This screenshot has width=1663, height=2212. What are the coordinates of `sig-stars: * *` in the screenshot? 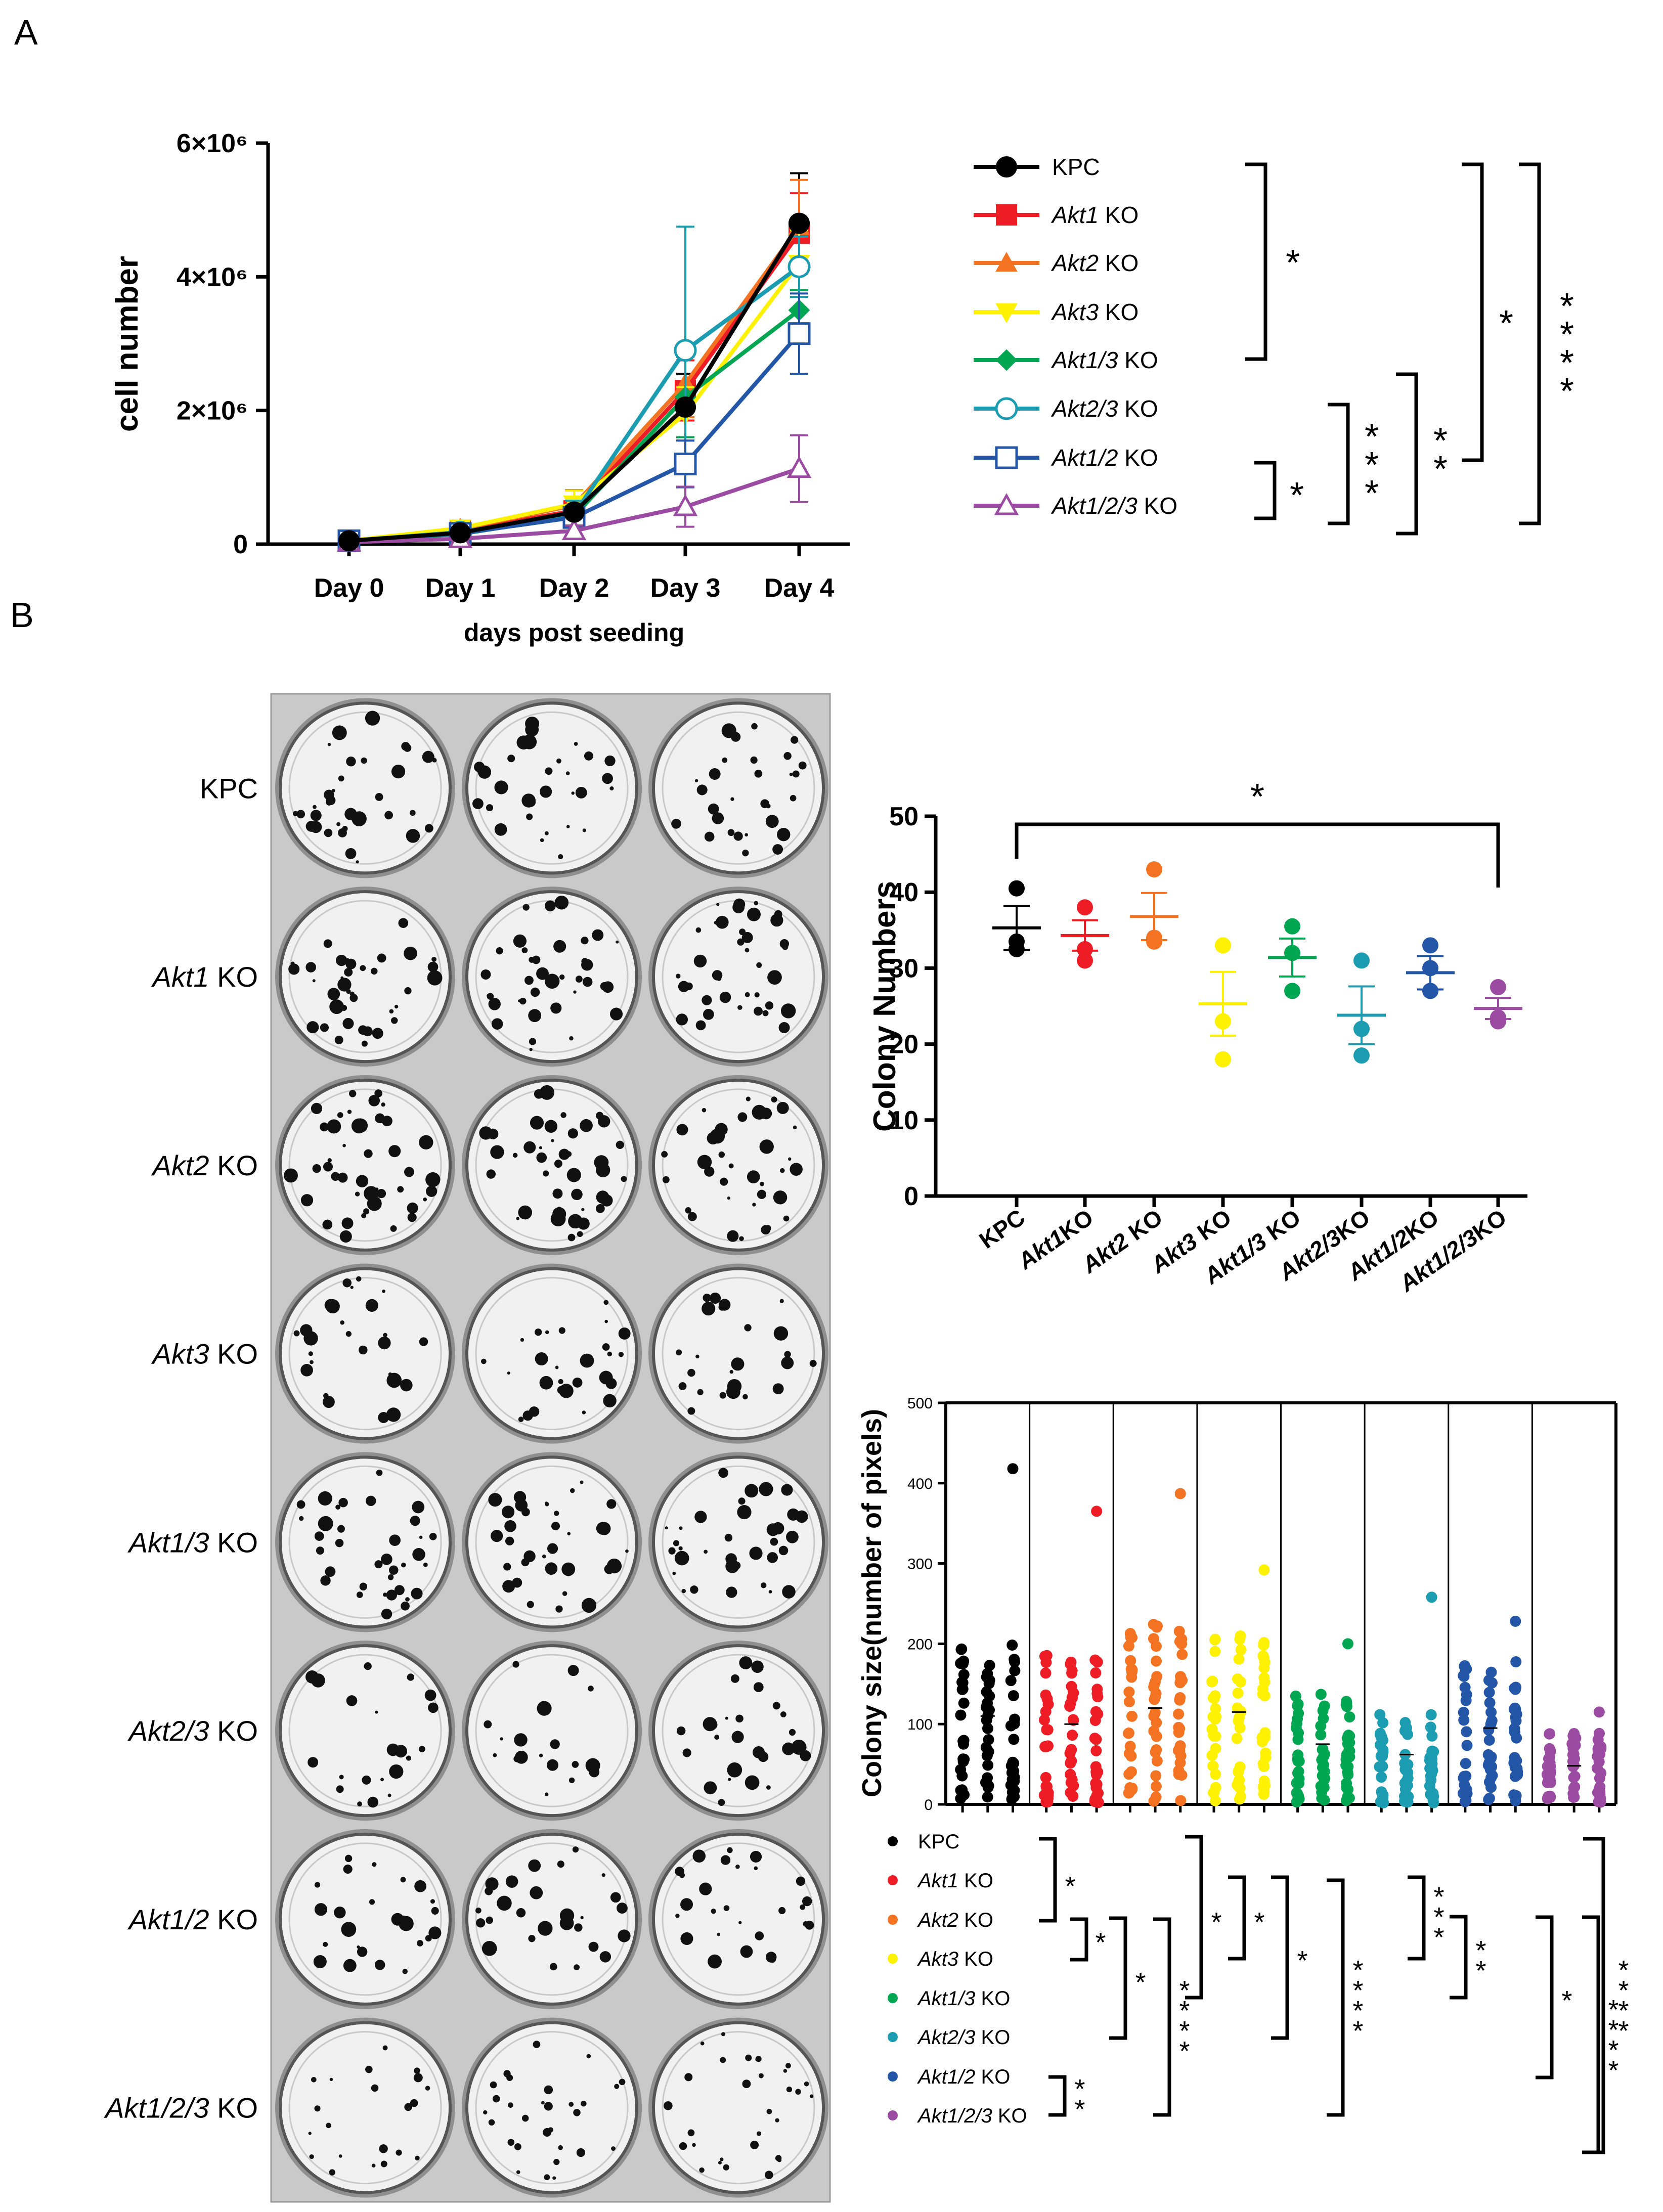 It's located at (1079, 2099).